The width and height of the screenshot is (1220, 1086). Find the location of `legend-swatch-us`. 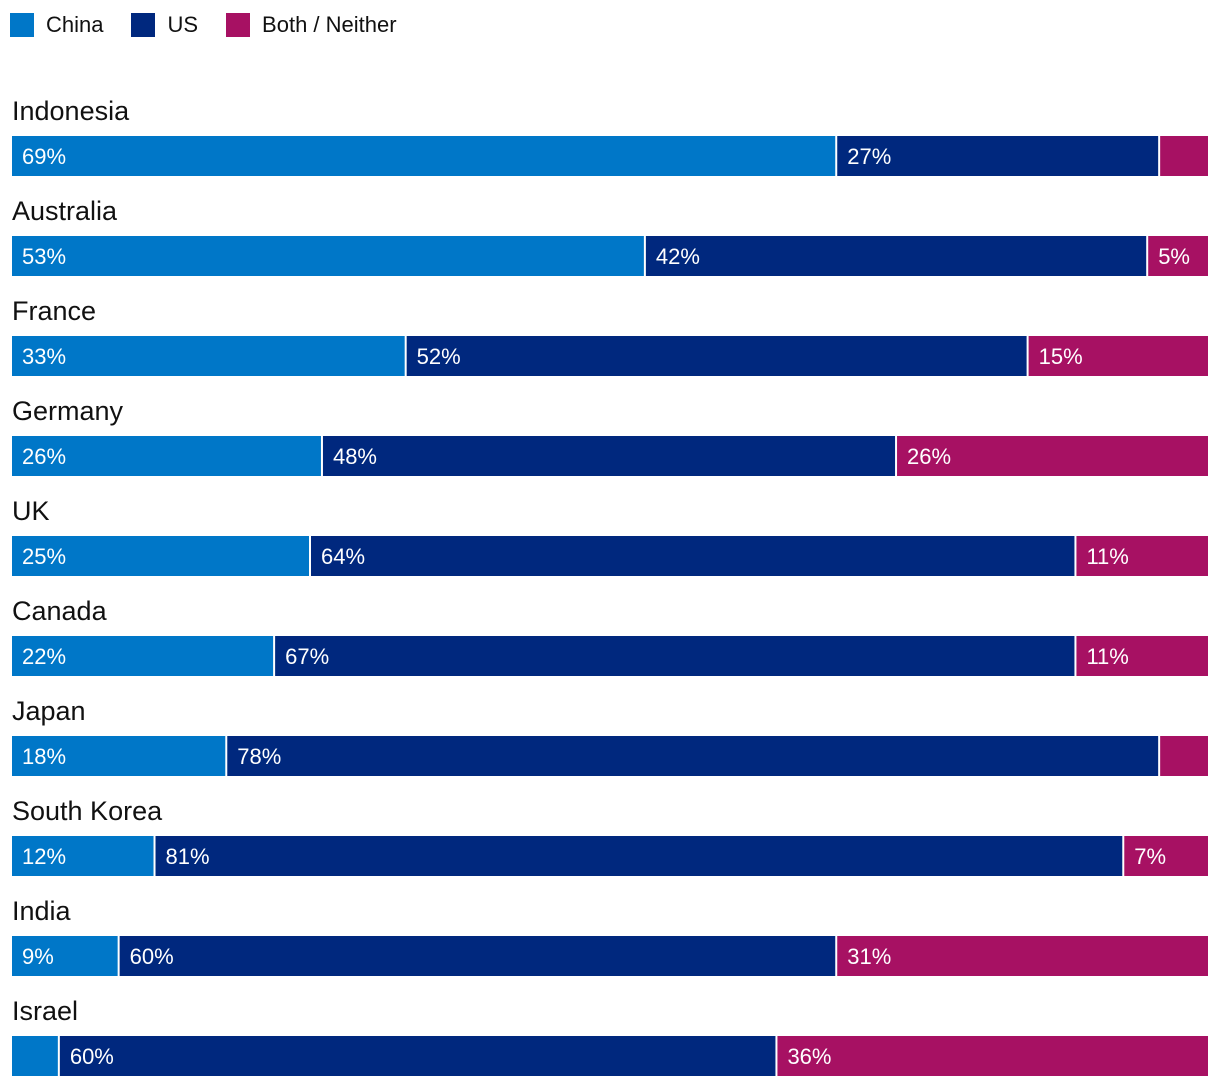

legend-swatch-us is located at coordinates (143, 25).